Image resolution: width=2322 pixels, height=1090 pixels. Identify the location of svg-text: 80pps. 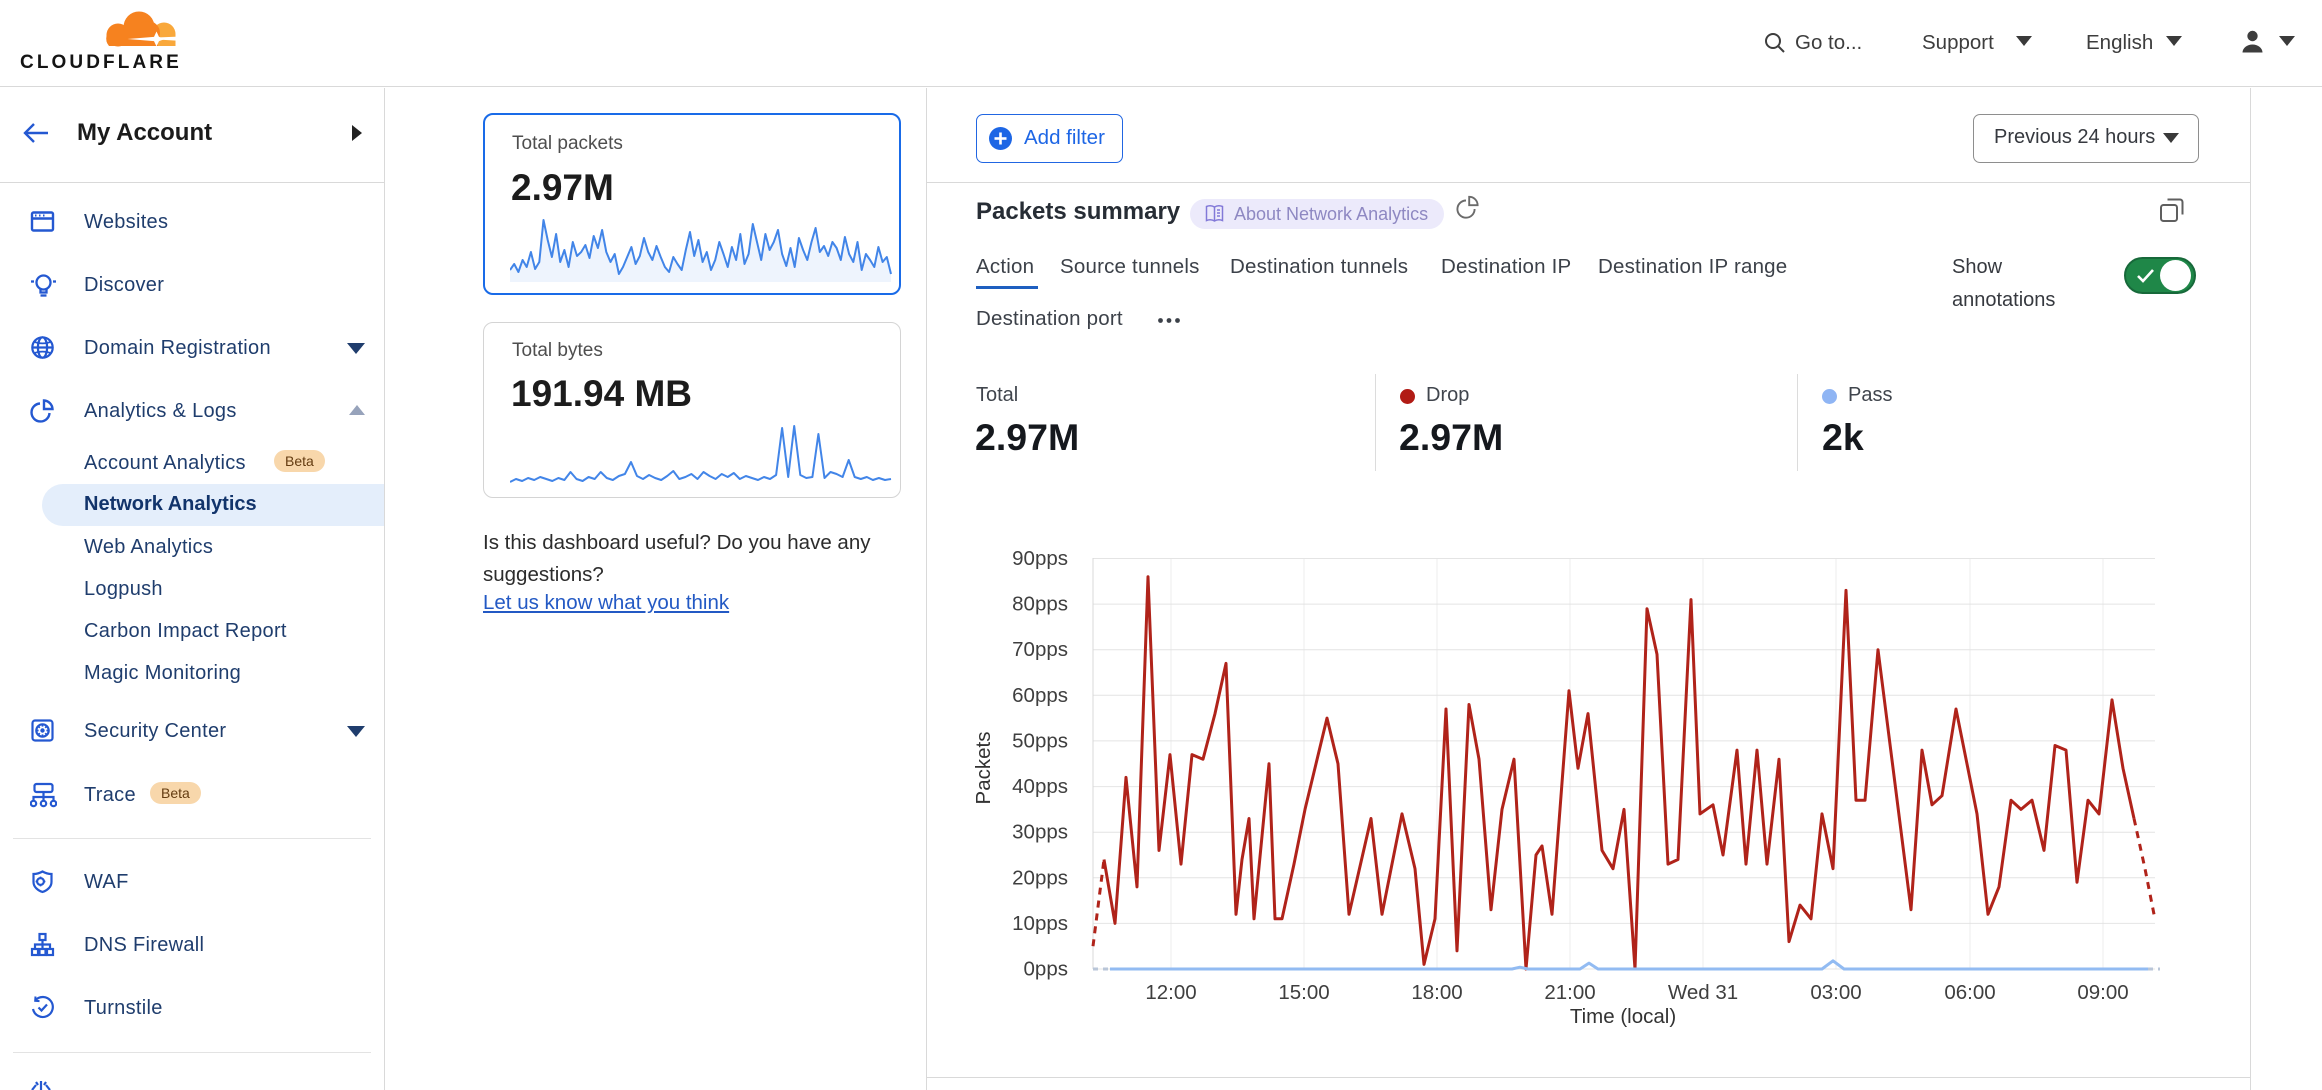
(1040, 604).